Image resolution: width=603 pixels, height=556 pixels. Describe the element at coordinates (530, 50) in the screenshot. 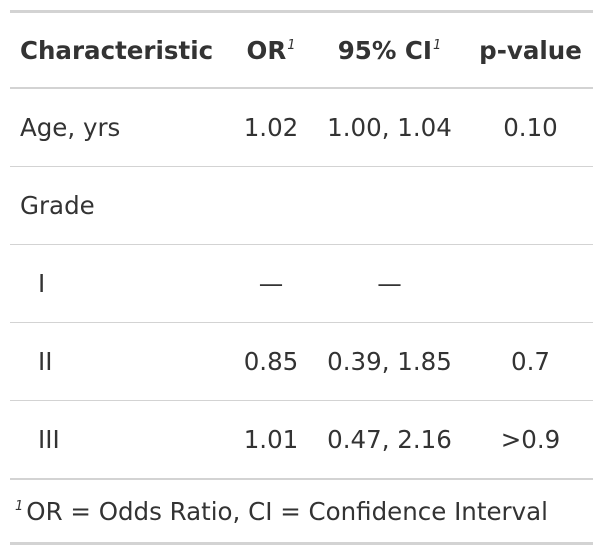

I see `header-pvalue: p-value` at that location.